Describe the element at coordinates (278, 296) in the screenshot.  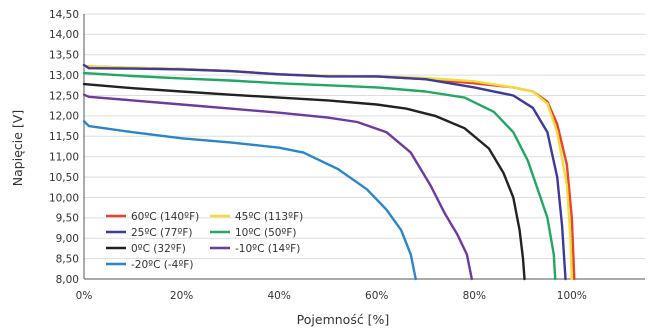
I see `x-tick-label: 40%` at that location.